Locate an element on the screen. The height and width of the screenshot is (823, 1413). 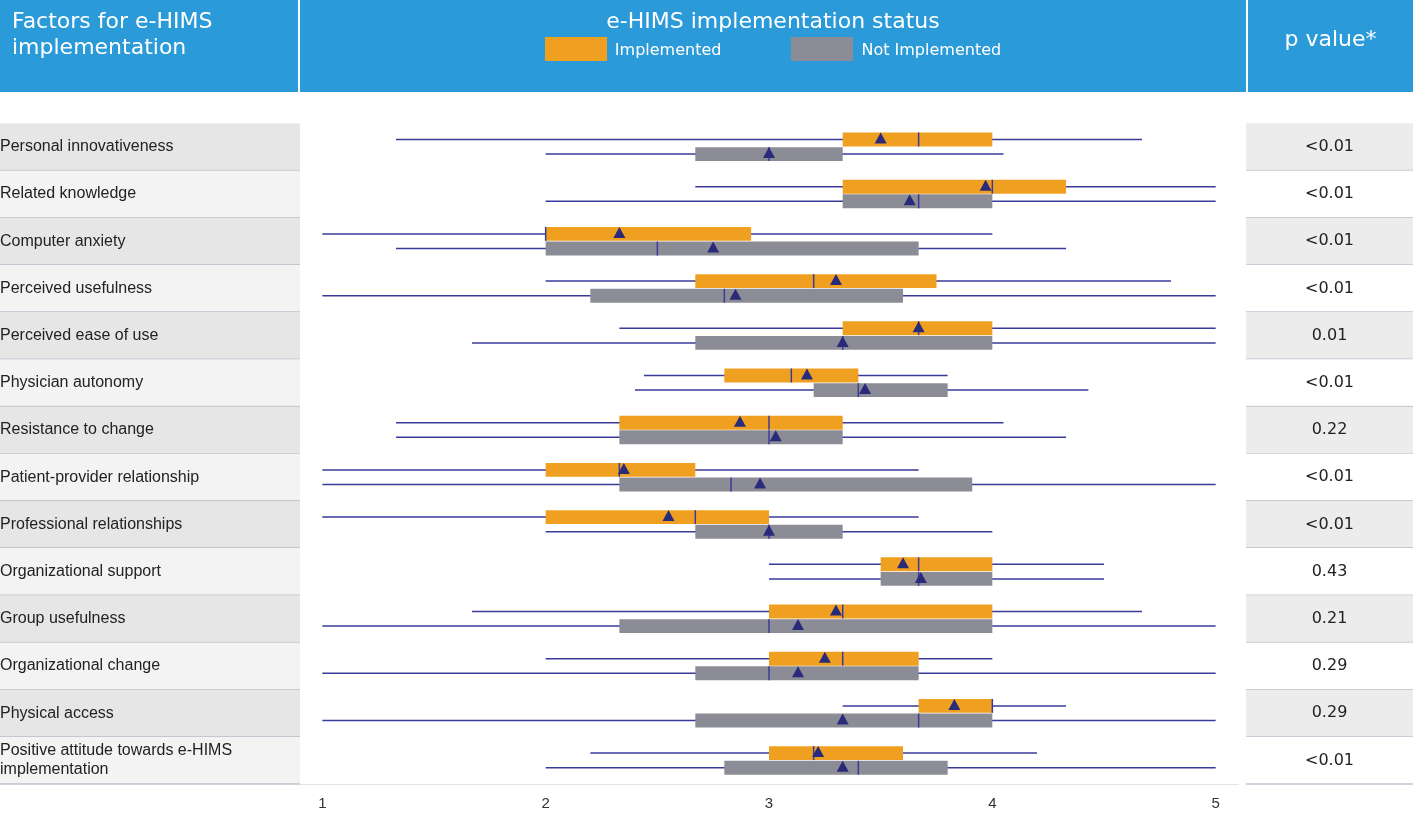
x-tick-label: 4 is located at coordinates (992, 803).